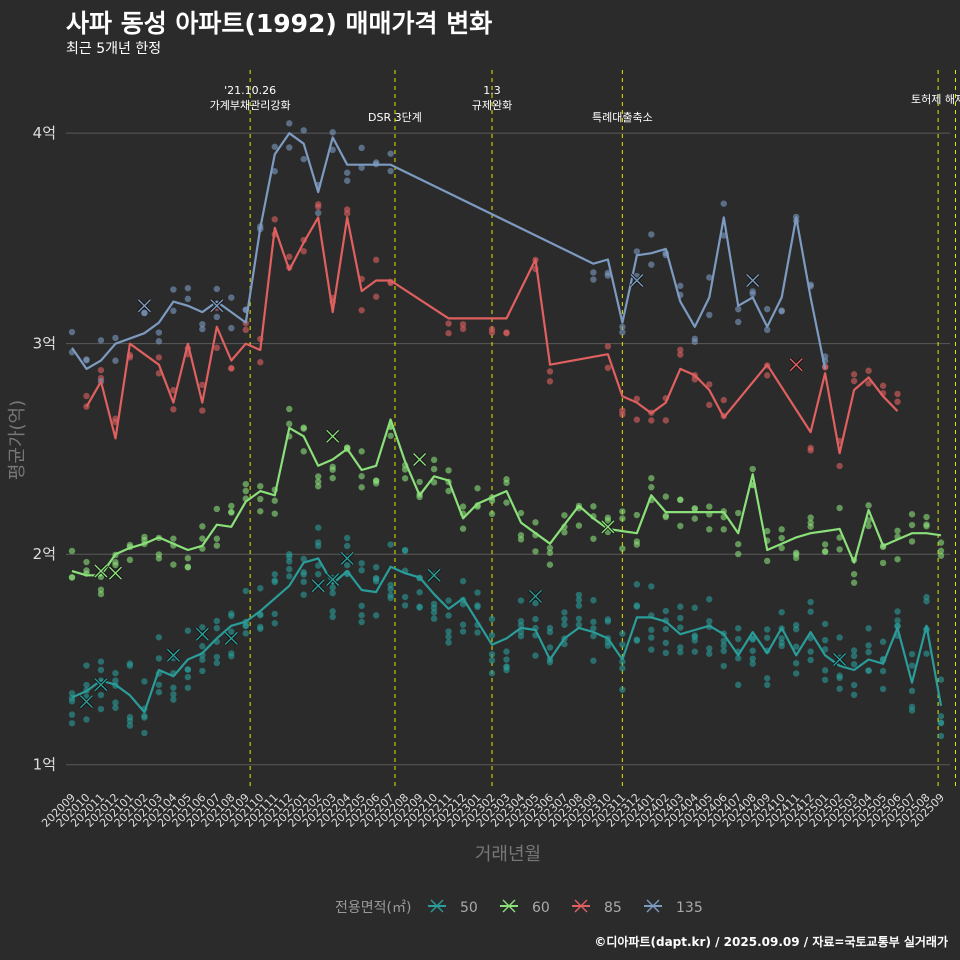 The image size is (960, 960). What do you see at coordinates (44, 133) in the screenshot?
I see `y-tick-label: 4억` at bounding box center [44, 133].